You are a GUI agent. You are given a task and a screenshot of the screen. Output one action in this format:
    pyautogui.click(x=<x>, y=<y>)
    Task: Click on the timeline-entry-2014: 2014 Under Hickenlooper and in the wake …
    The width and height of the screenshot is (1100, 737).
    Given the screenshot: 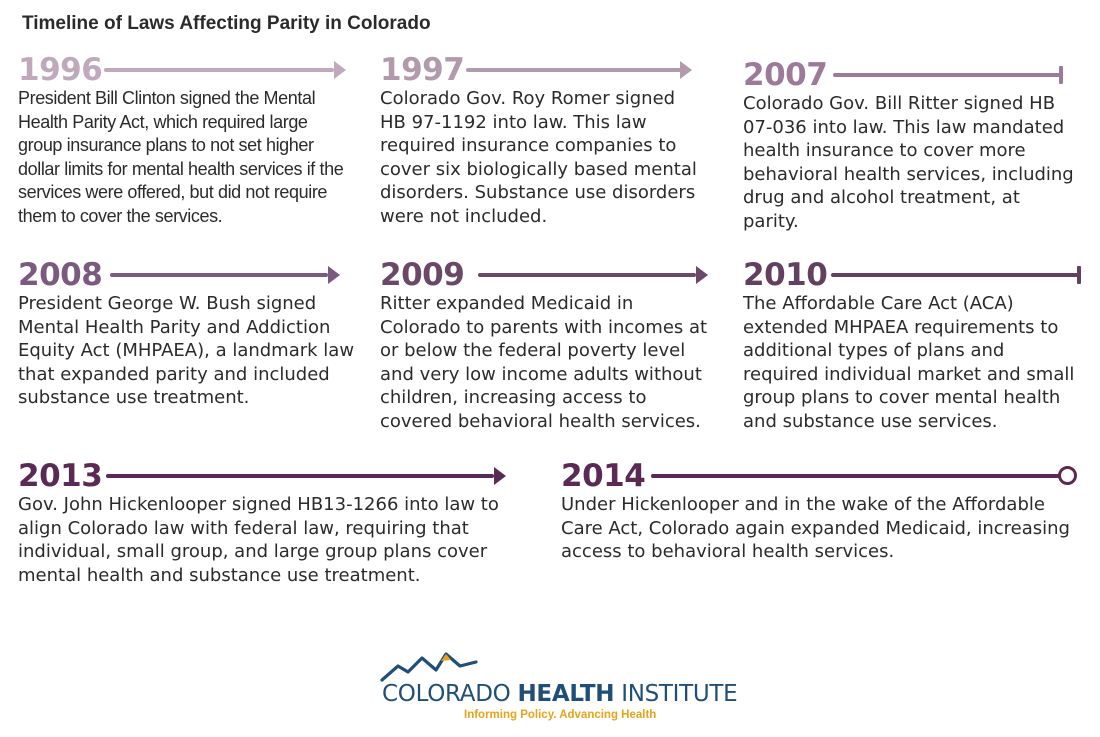 What is the action you would take?
    pyautogui.click(x=823, y=511)
    